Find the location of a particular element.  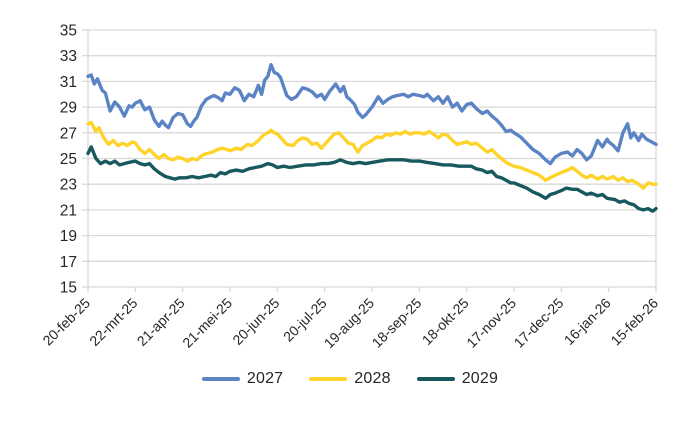

x-tick-label: 22-mrt-25 is located at coordinates (113, 322).